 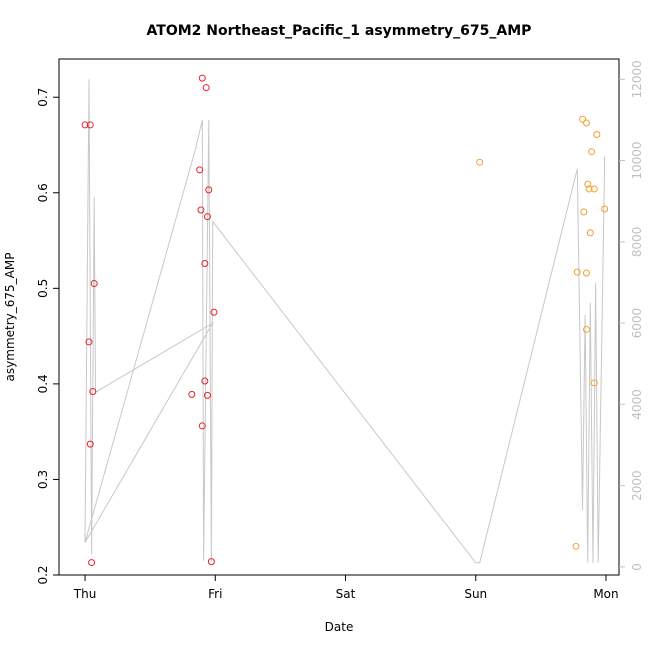 I want to click on y2-tick-label: 6000, so click(x=637, y=323).